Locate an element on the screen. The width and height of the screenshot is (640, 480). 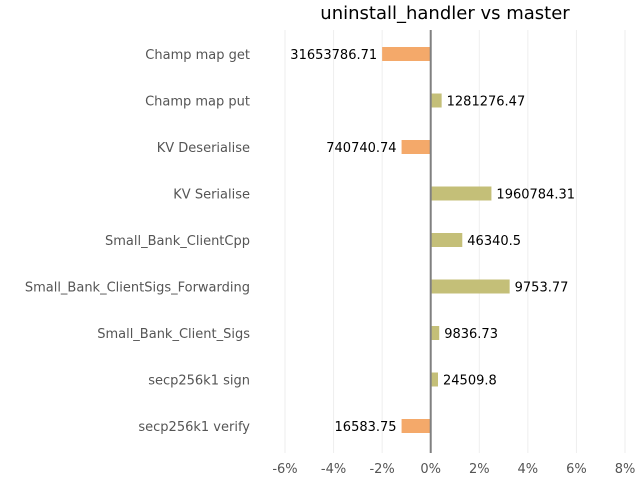
data-label: 9753.77 is located at coordinates (542, 288).